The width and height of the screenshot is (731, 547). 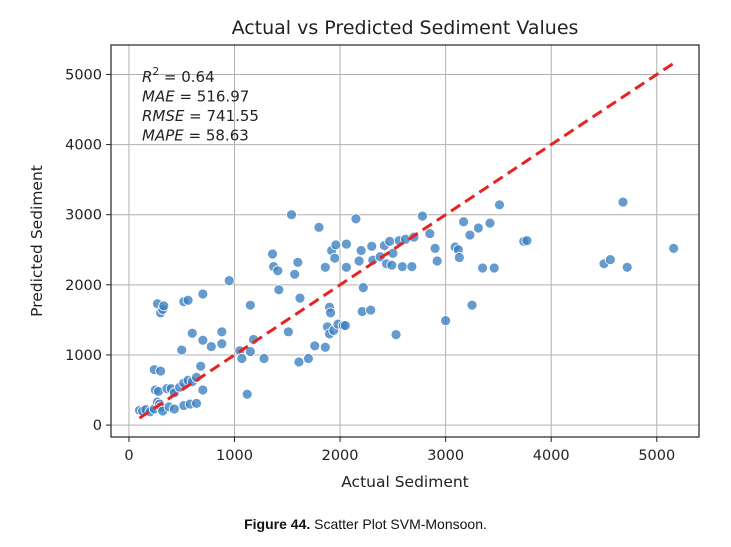 What do you see at coordinates (340, 456) in the screenshot?
I see `x-tick-label: 2000` at bounding box center [340, 456].